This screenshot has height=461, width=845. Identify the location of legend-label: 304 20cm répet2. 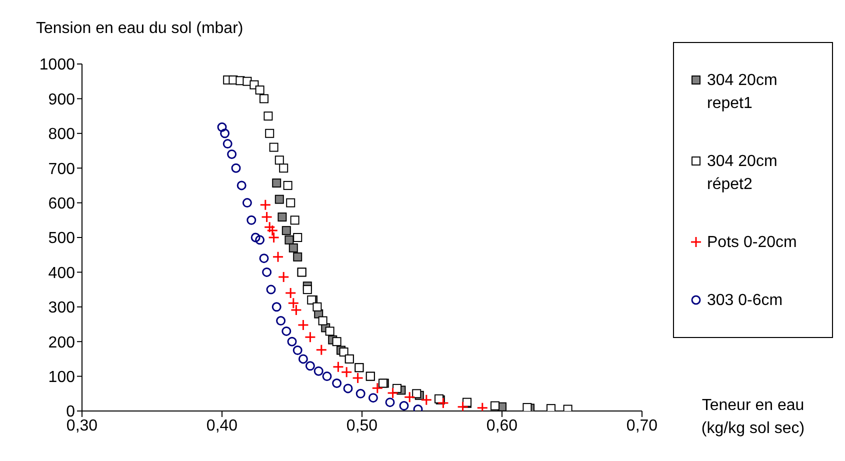
(742, 173).